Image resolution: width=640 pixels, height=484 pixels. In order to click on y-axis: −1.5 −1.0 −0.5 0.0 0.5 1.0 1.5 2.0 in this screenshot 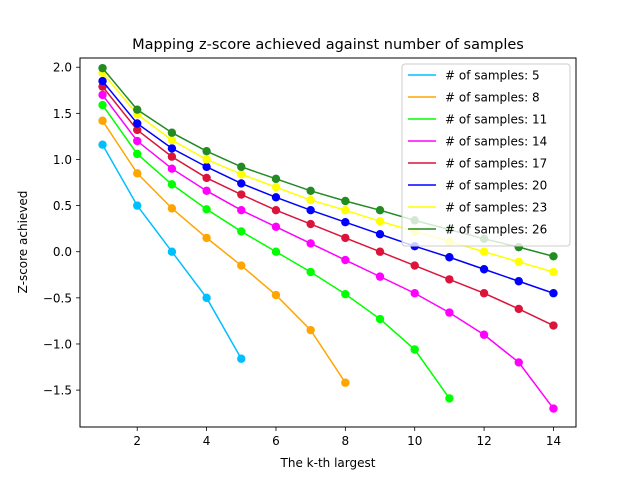, I will do `click(61, 229)`.